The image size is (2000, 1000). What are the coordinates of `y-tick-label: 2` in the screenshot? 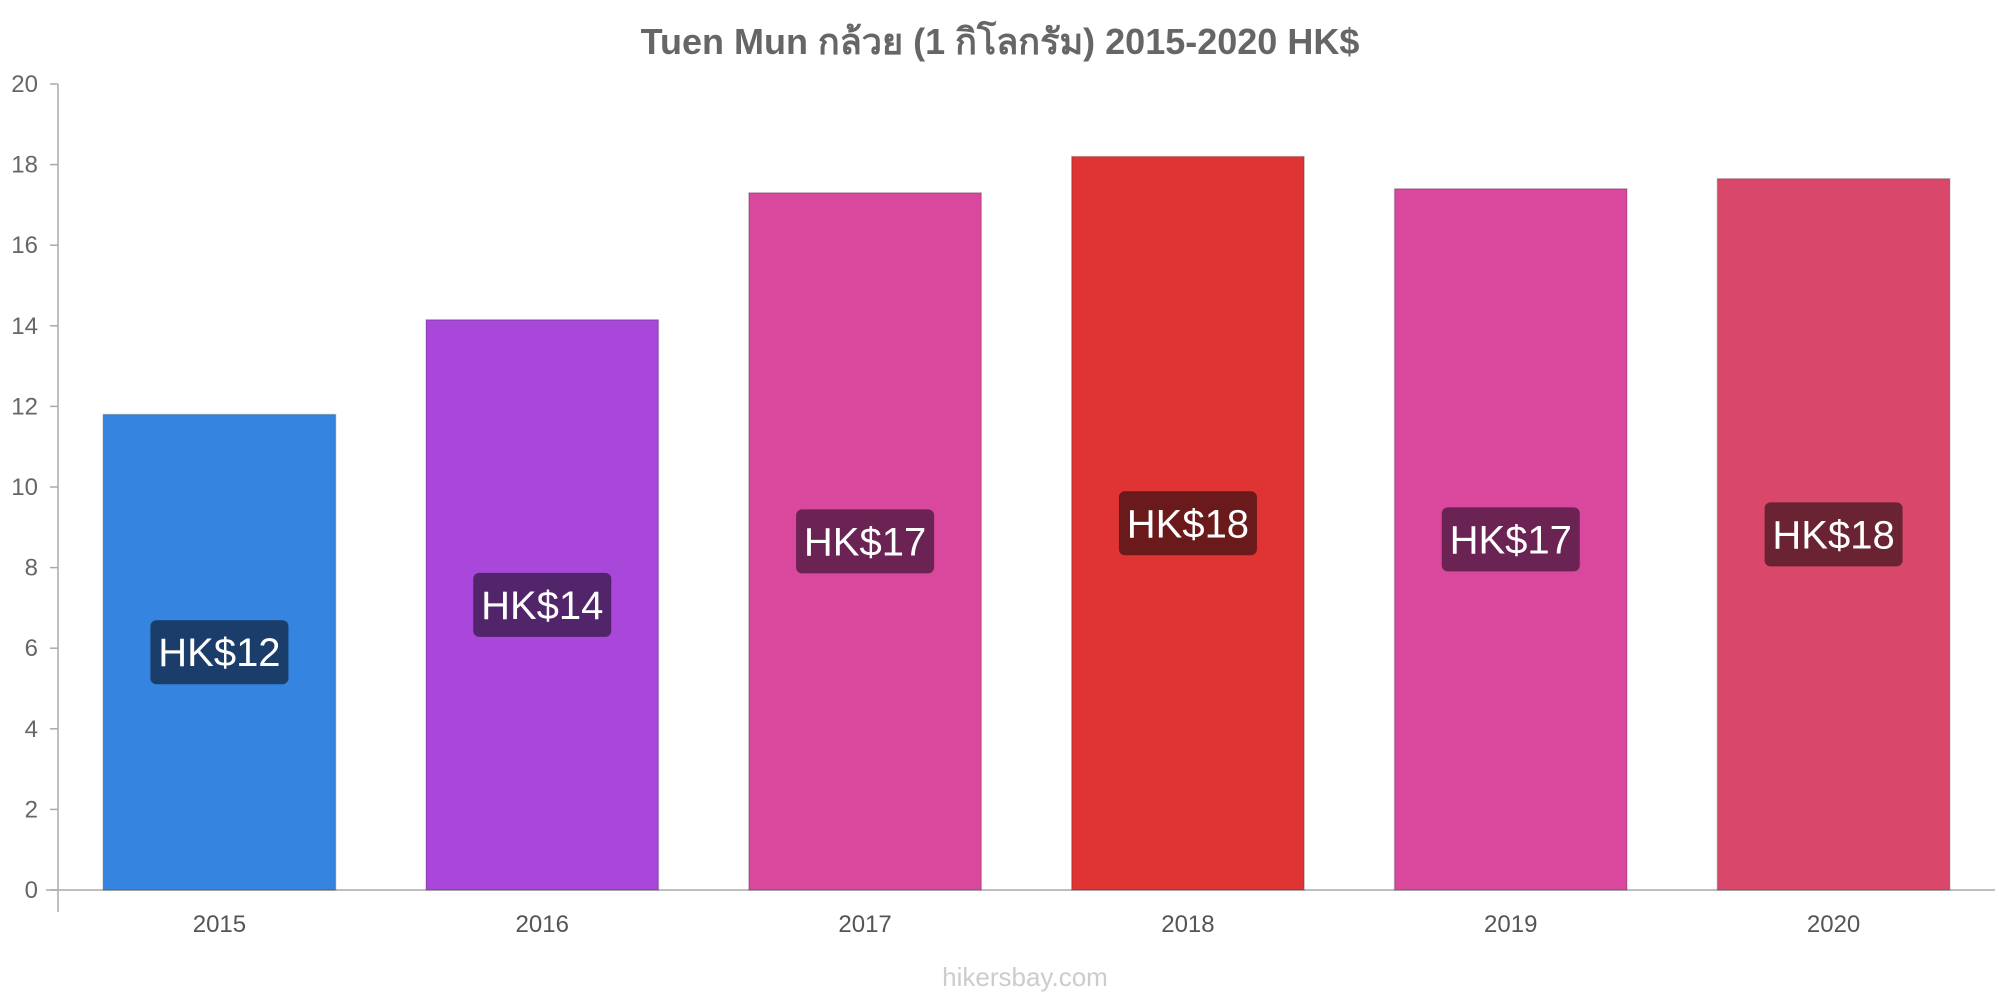 It's located at (31, 809).